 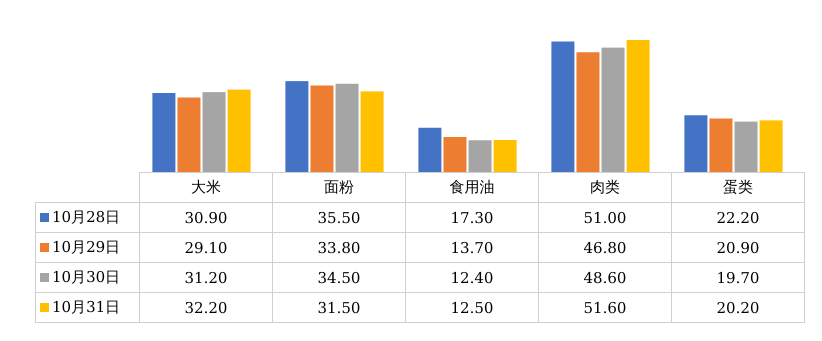 I want to click on x-tick-label: 肉类, so click(x=605, y=187).